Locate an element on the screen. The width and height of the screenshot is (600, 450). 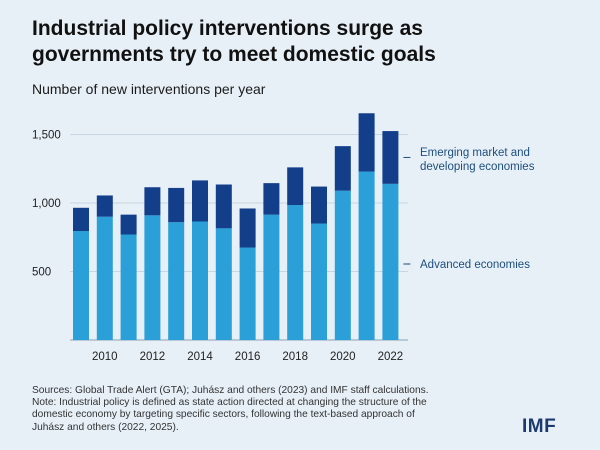
x-tick-label: 2018 is located at coordinates (295, 357).